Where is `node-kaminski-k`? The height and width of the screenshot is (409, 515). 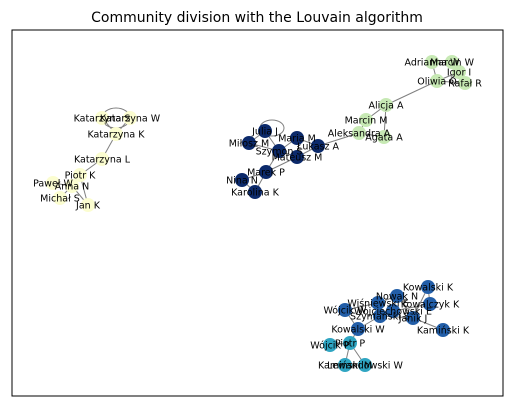 node-kaminski-k is located at coordinates (443, 330).